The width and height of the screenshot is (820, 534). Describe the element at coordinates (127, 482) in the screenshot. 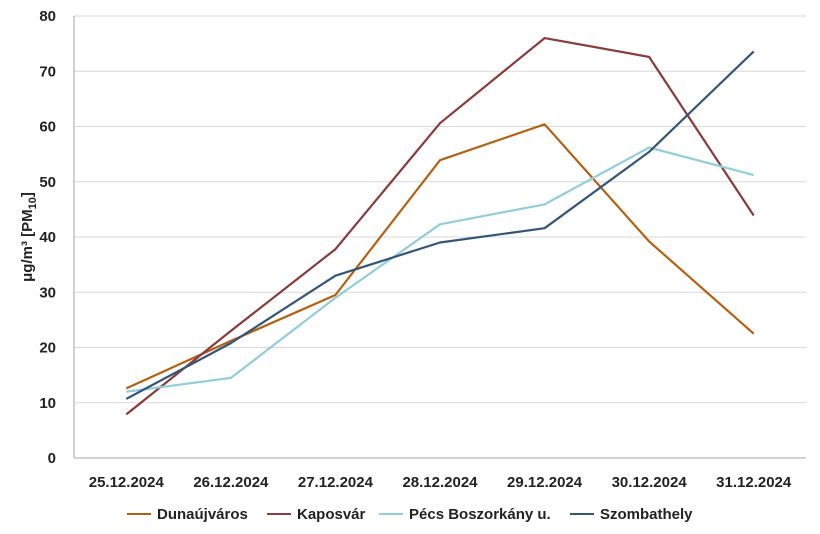

I see `x-tick-label: 25.12.2024` at that location.